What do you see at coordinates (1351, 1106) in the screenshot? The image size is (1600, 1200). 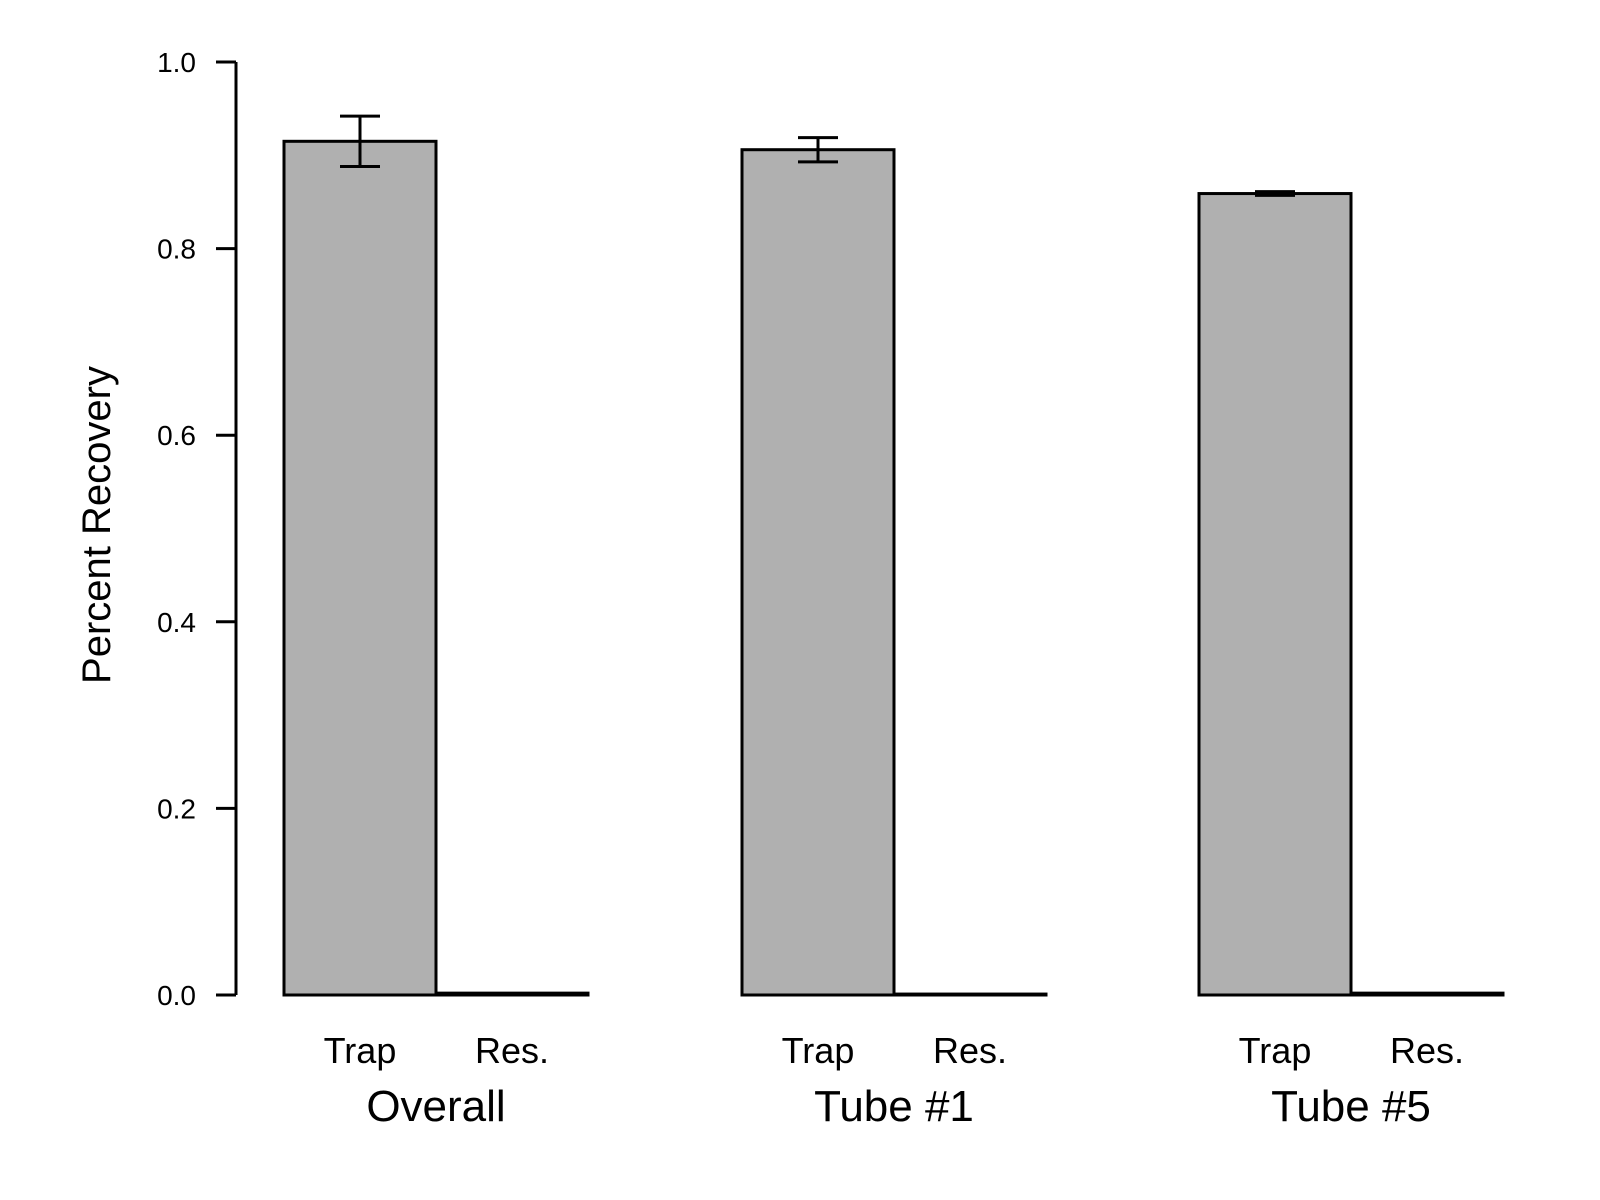 I see `group-label: Tube #5` at bounding box center [1351, 1106].